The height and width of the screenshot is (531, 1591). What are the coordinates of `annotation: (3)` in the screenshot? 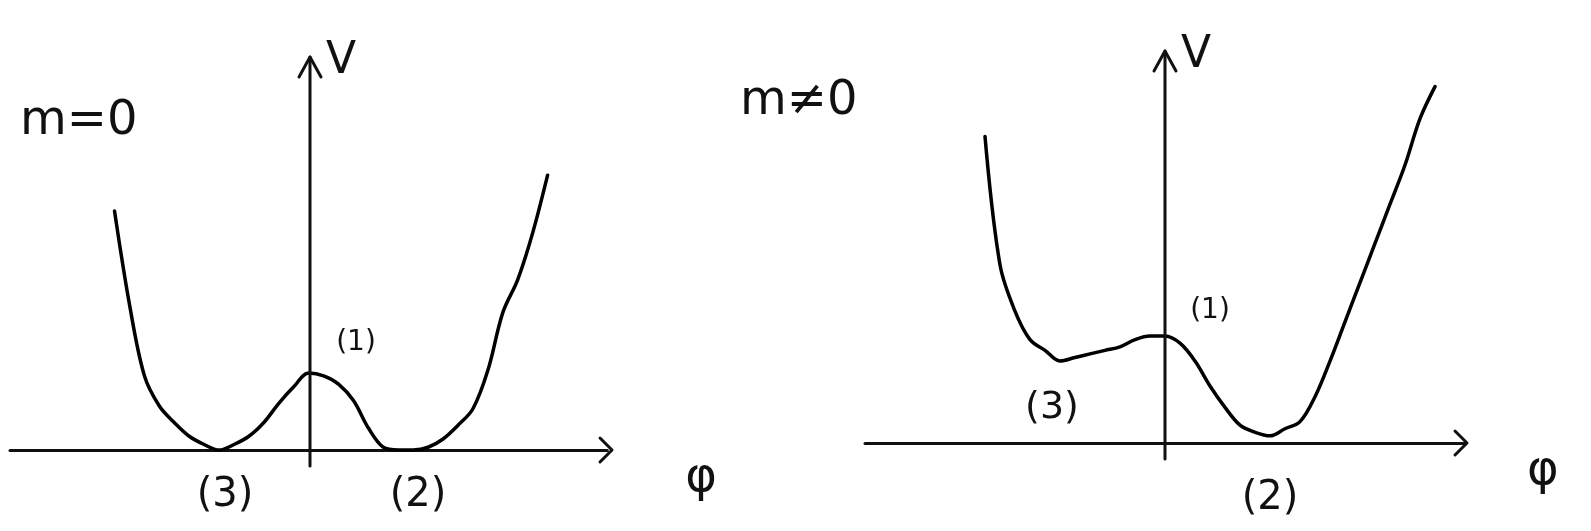 It's located at (1052, 405).